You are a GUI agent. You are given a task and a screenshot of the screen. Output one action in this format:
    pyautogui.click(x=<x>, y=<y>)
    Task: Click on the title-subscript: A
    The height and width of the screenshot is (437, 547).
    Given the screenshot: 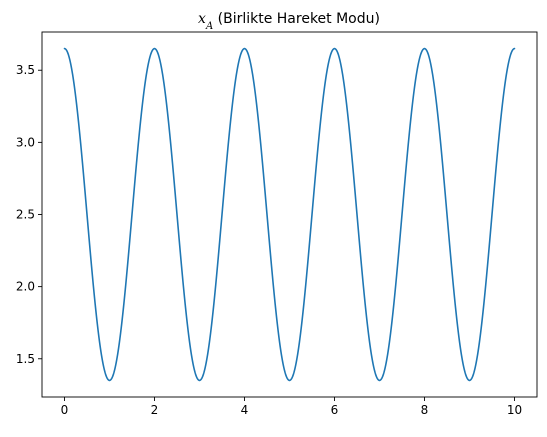 What is the action you would take?
    pyautogui.click(x=209, y=26)
    